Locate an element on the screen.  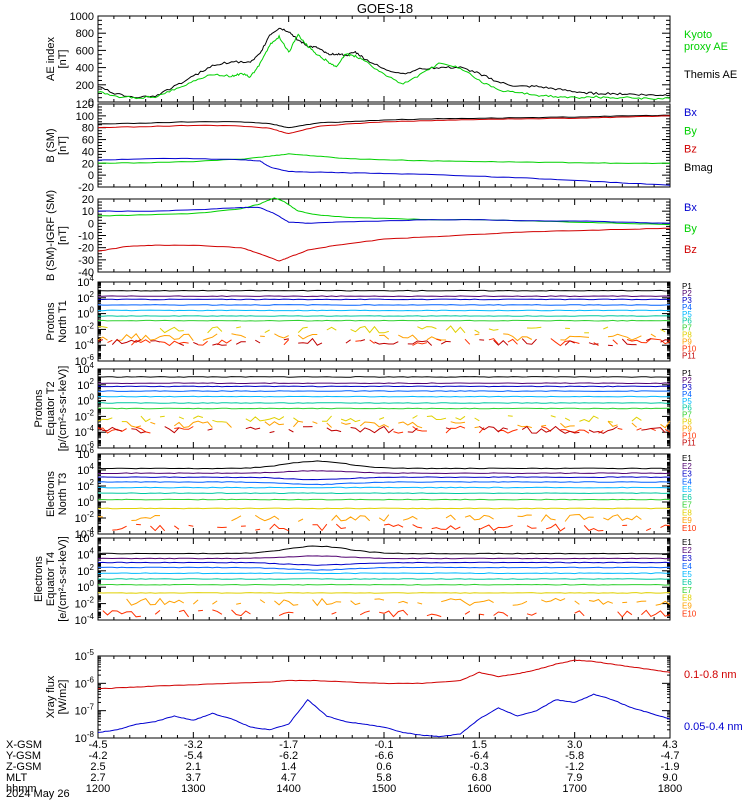
y-tick-label: 100 is located at coordinates (85, 400).